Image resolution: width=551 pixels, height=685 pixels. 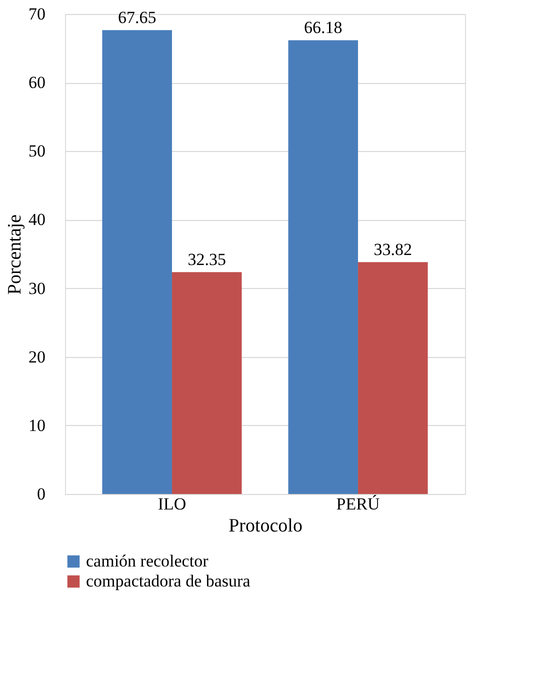 What do you see at coordinates (41, 494) in the screenshot?
I see `y-tick-label: 0` at bounding box center [41, 494].